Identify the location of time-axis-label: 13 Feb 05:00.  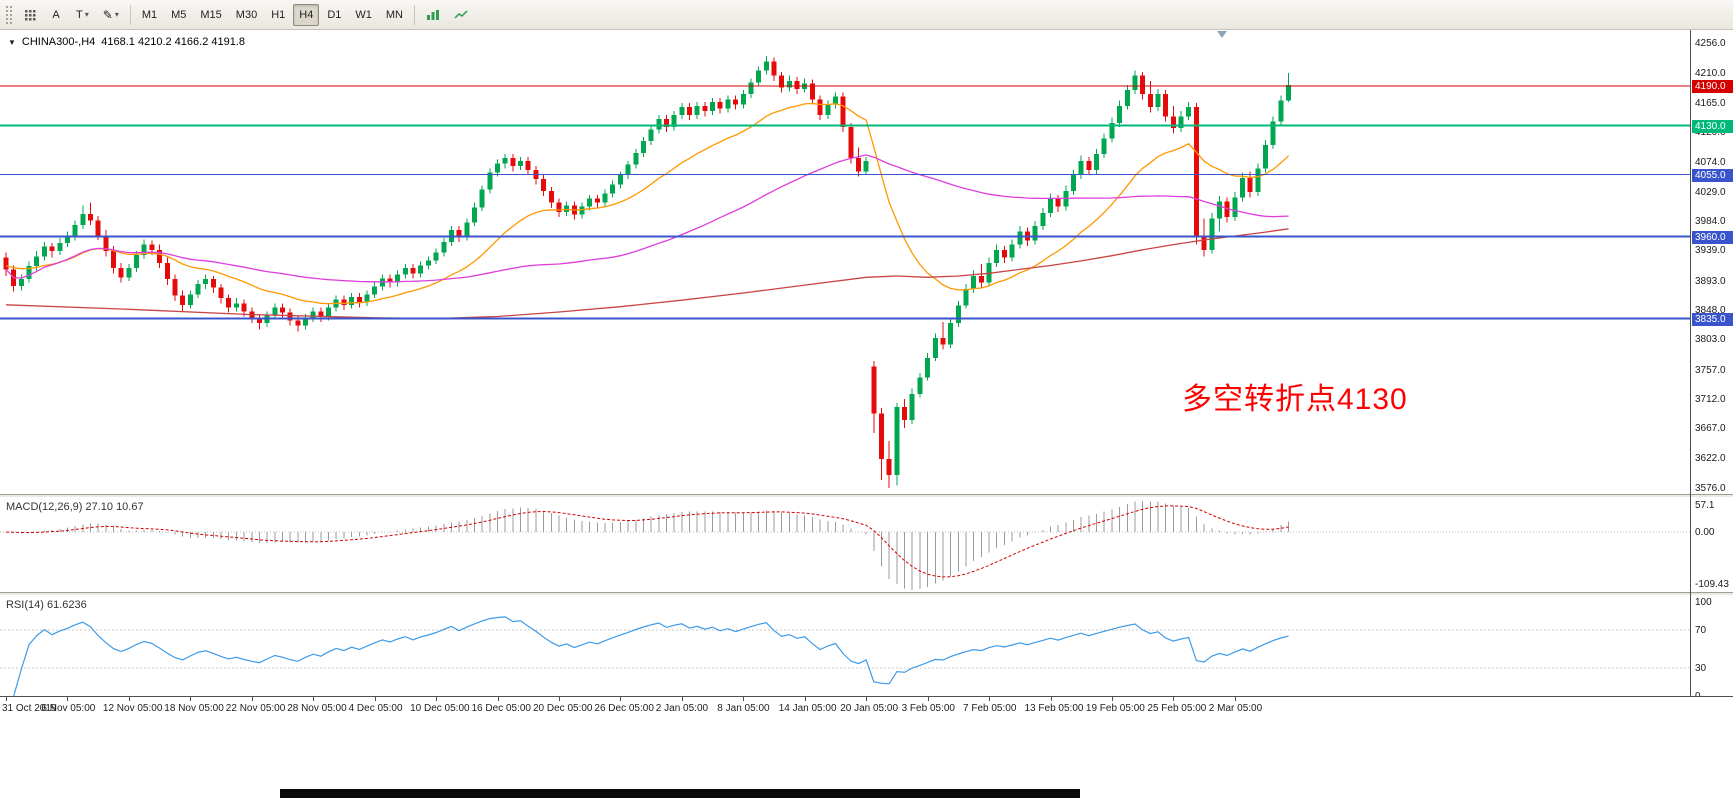
(1054, 708).